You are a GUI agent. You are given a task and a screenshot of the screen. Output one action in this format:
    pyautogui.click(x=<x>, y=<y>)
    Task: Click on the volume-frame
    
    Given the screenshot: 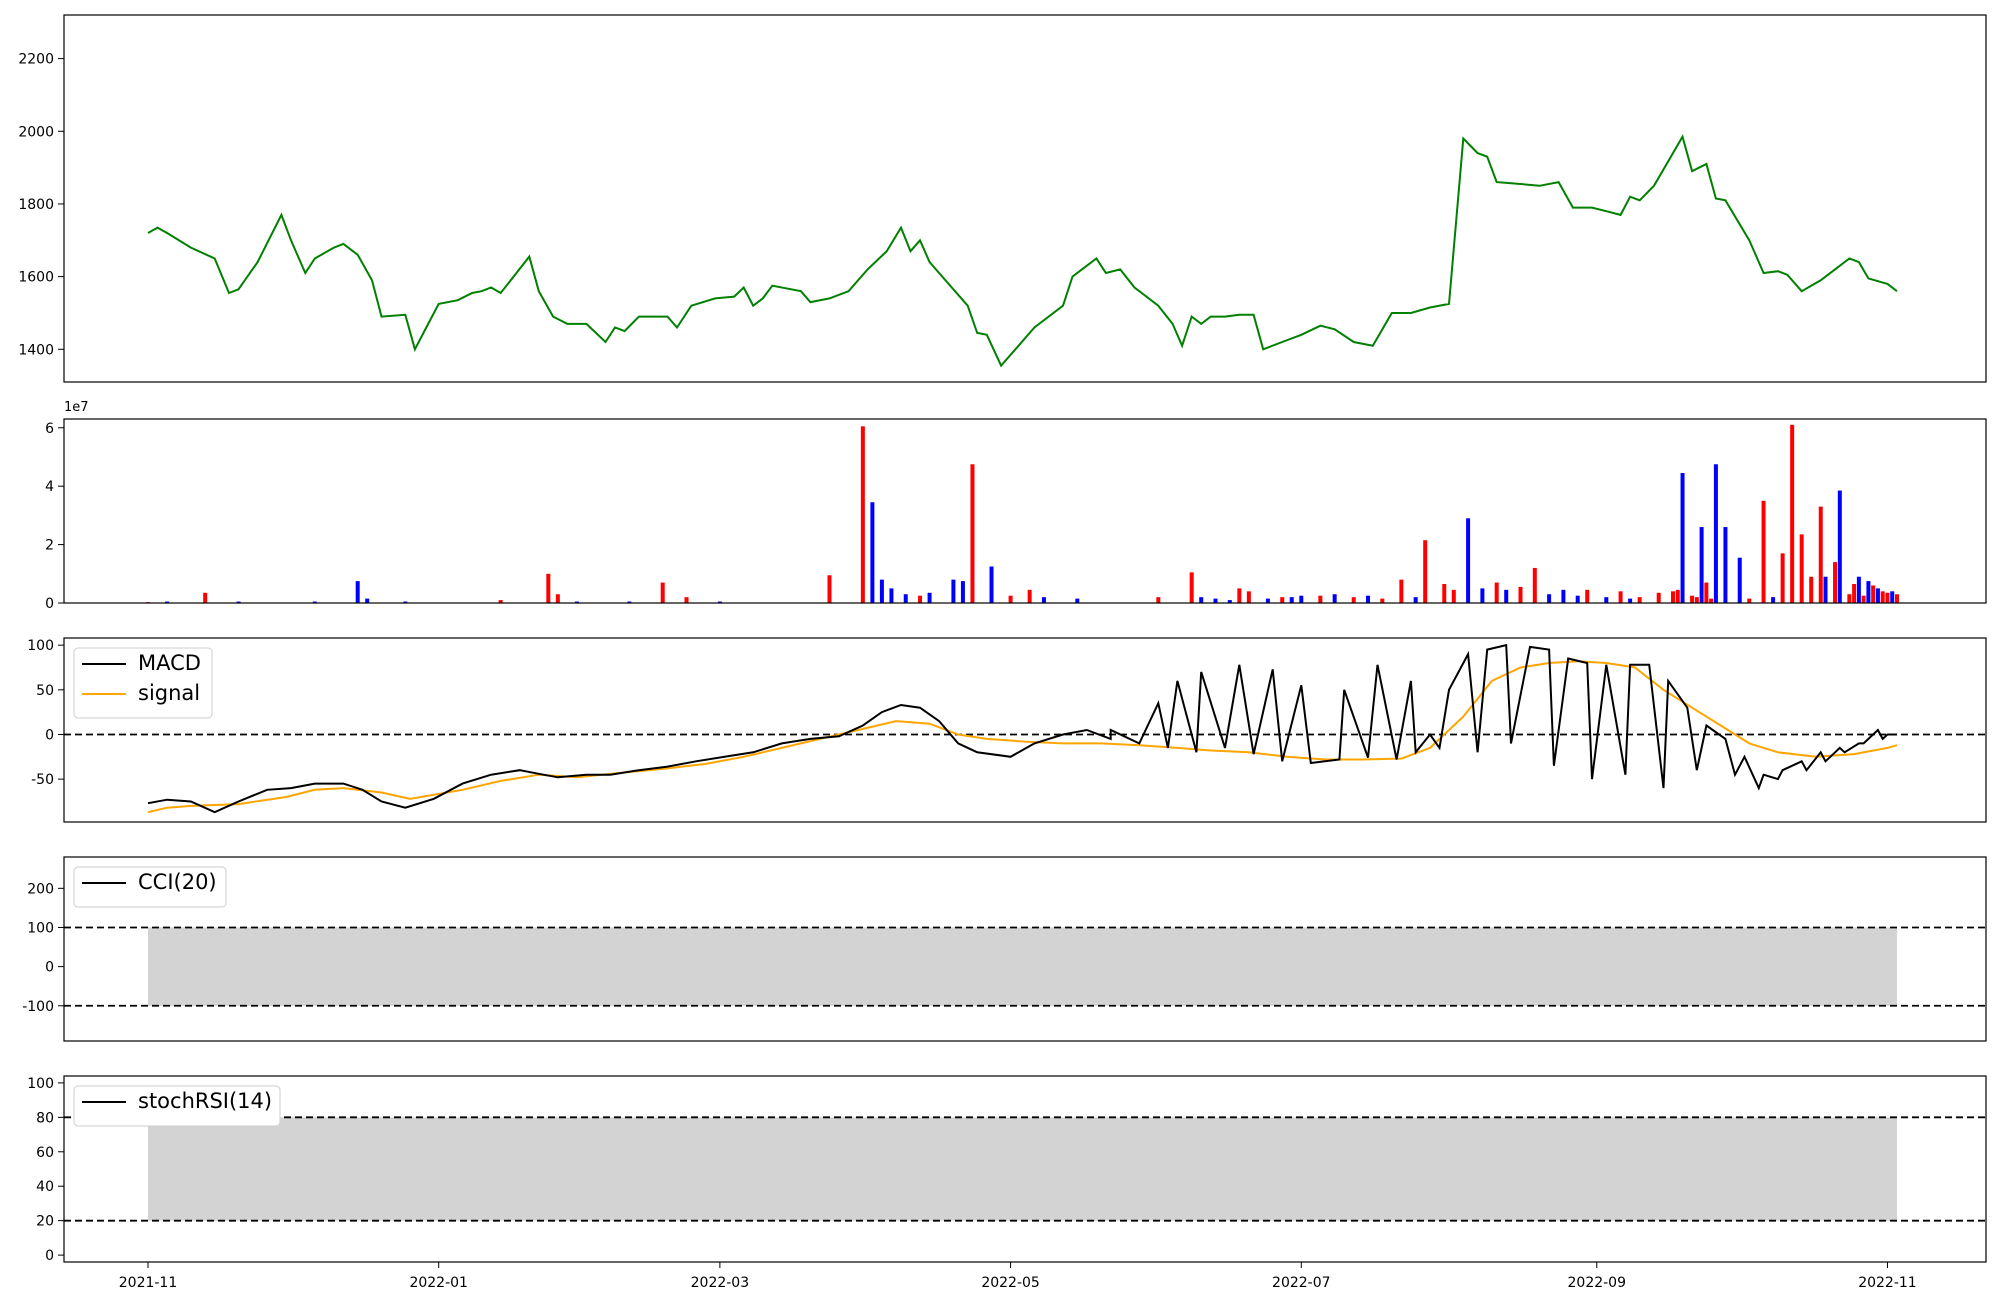 What is the action you would take?
    pyautogui.click(x=1025, y=511)
    